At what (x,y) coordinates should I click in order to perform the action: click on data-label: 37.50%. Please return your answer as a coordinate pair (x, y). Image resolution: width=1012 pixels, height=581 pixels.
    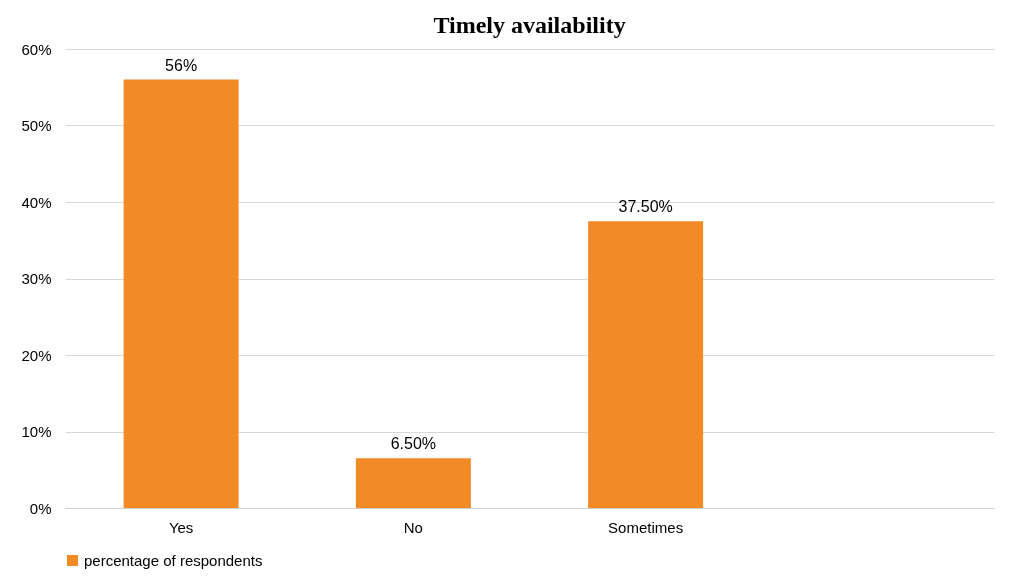
    Looking at the image, I should click on (645, 207).